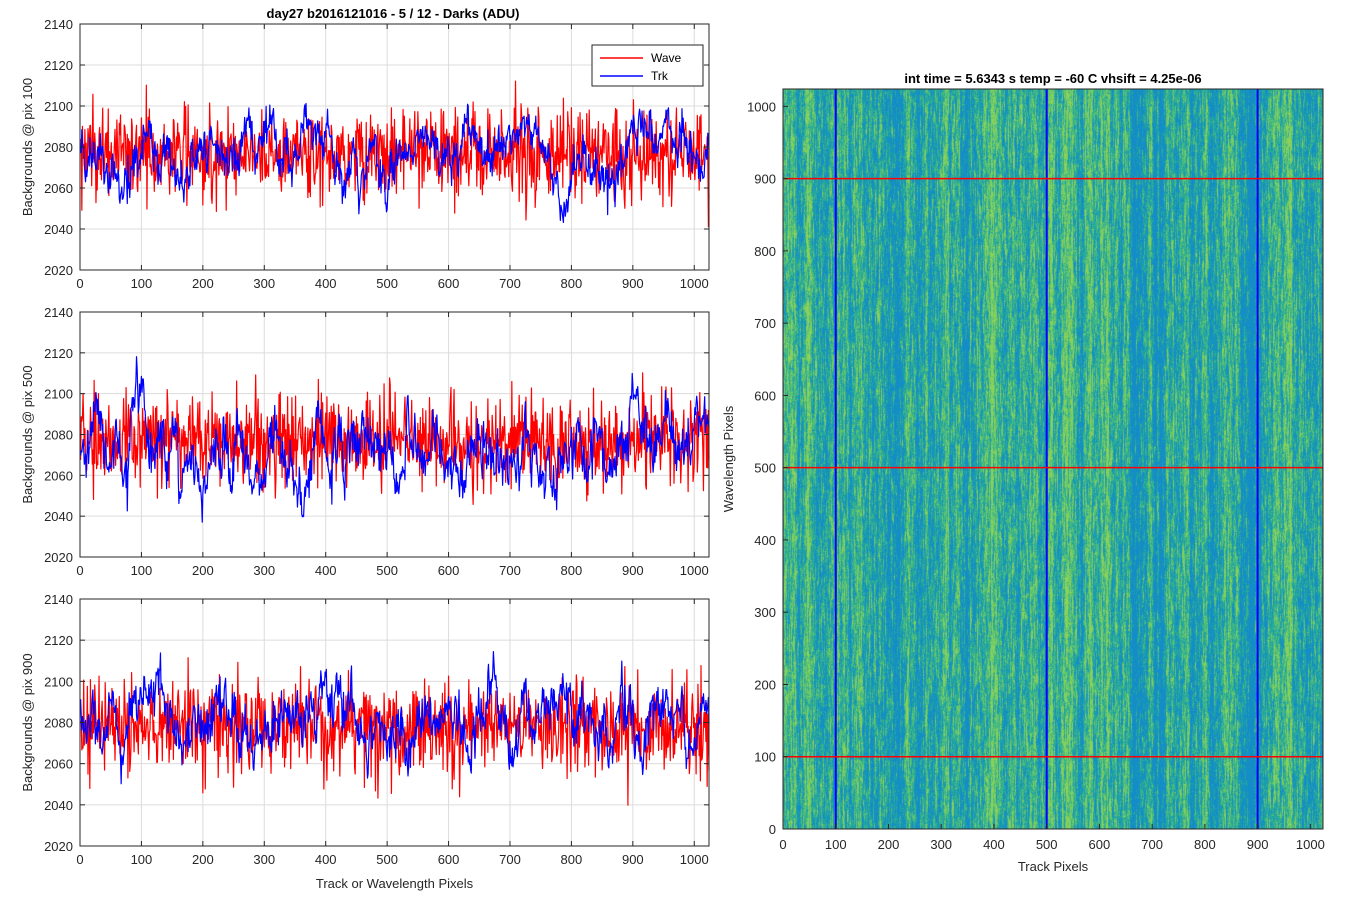 This screenshot has height=900, width=1350. Describe the element at coordinates (27, 147) in the screenshot. I see `y-axis-label: Backgrounds @ pix 100` at that location.